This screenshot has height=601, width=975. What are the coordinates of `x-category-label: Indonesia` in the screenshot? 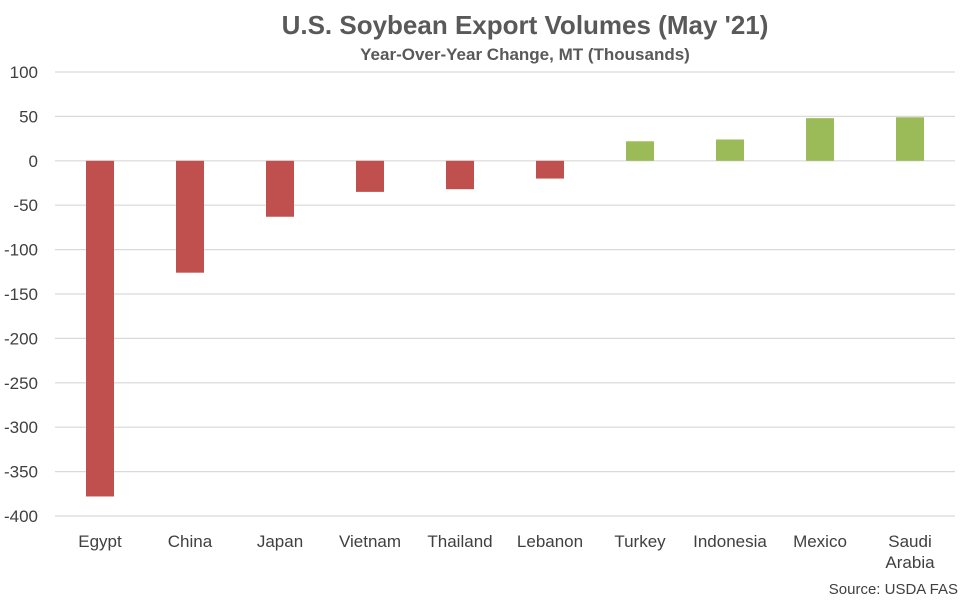 It's located at (730, 541).